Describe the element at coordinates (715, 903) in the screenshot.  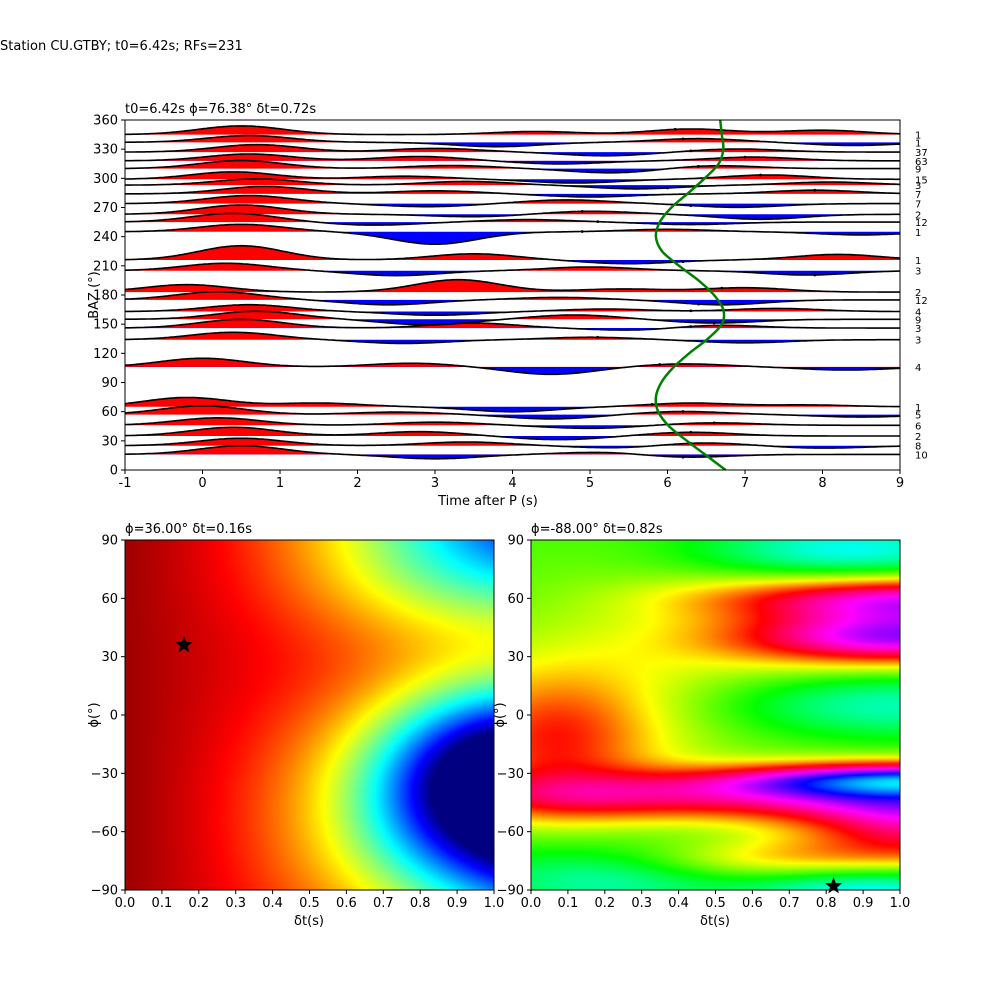
I see `x-tick-label: 0.5` at that location.